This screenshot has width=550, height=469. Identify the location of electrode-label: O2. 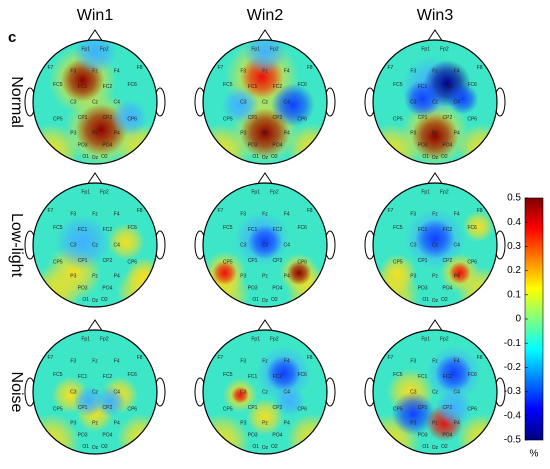
(444, 447).